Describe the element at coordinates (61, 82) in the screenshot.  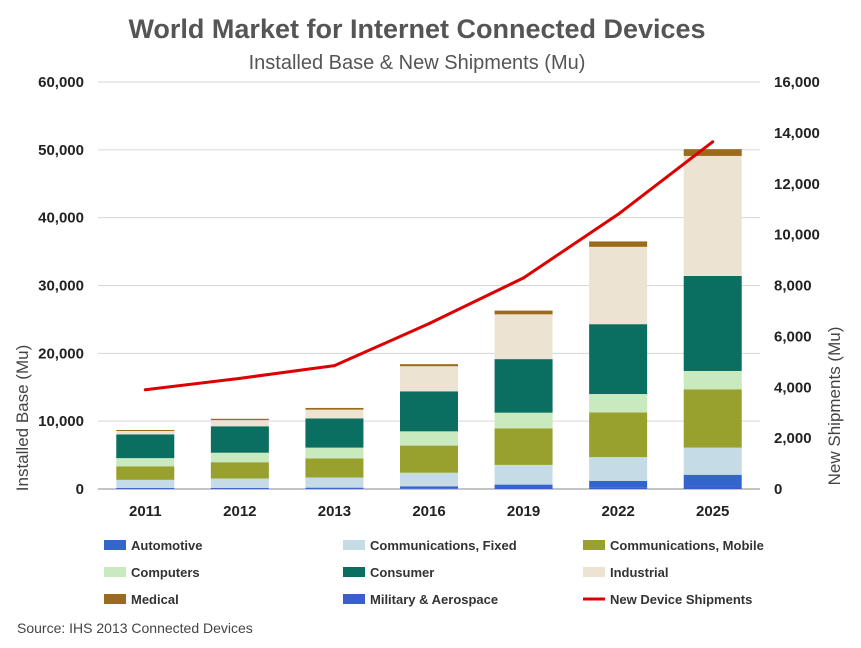
I see `y-tick-label: 60,000` at that location.